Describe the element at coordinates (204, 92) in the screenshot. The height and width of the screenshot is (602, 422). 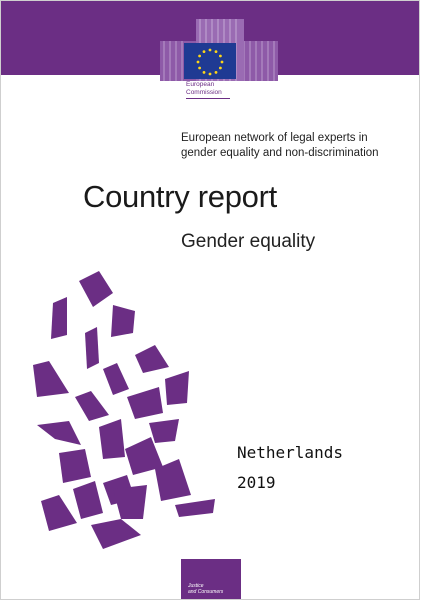
I see `logo-line-commission: Commission` at that location.